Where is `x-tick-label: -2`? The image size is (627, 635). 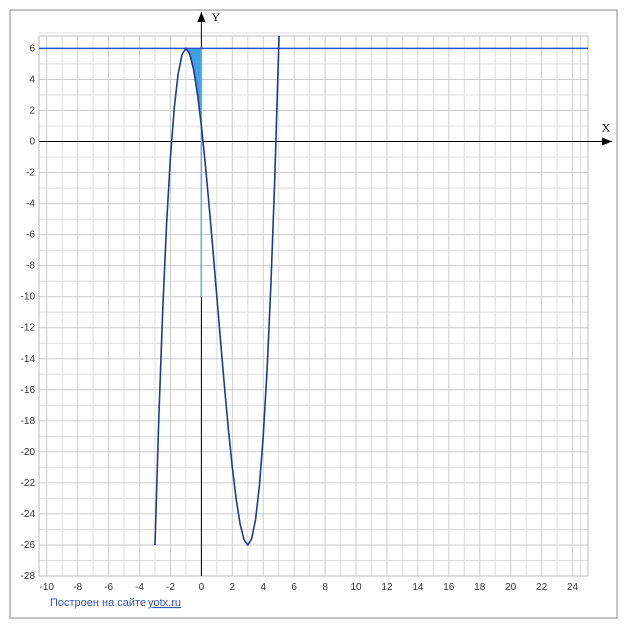
x-tick-label: -2 is located at coordinates (170, 587).